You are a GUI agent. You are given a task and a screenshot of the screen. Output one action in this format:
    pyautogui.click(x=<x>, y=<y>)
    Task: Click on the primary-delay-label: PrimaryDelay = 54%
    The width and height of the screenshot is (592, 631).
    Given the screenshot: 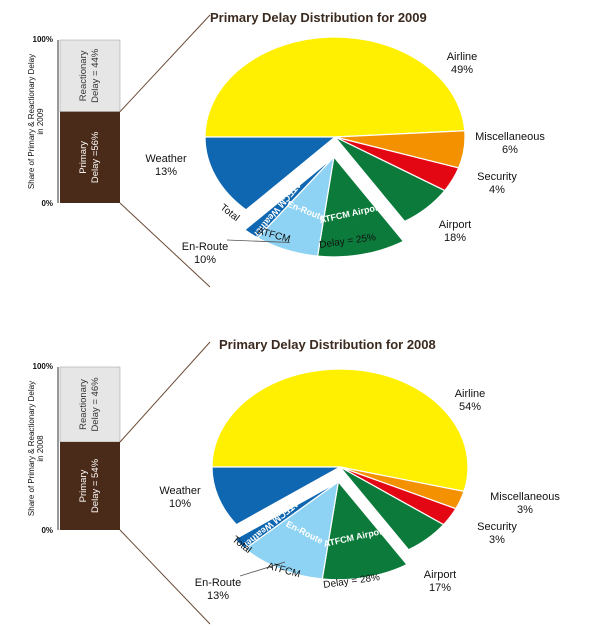 What is the action you would take?
    pyautogui.click(x=89, y=485)
    